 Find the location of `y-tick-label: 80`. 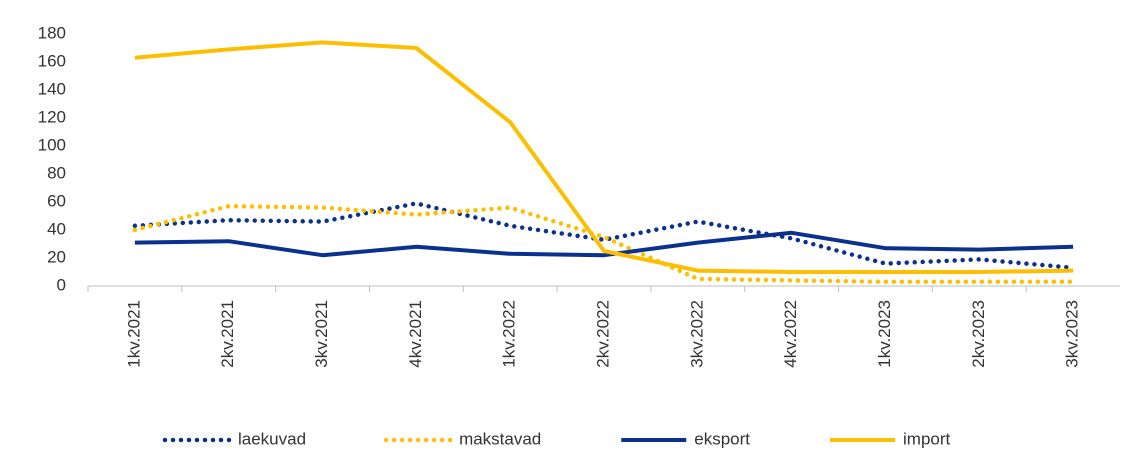

y-tick-label: 80 is located at coordinates (56, 172).